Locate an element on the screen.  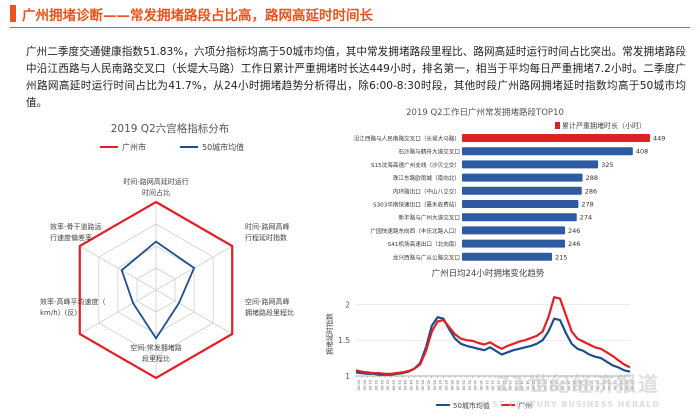
bar-category-label: 珠江东路欧雨城（南向北） is located at coordinates (426, 178).